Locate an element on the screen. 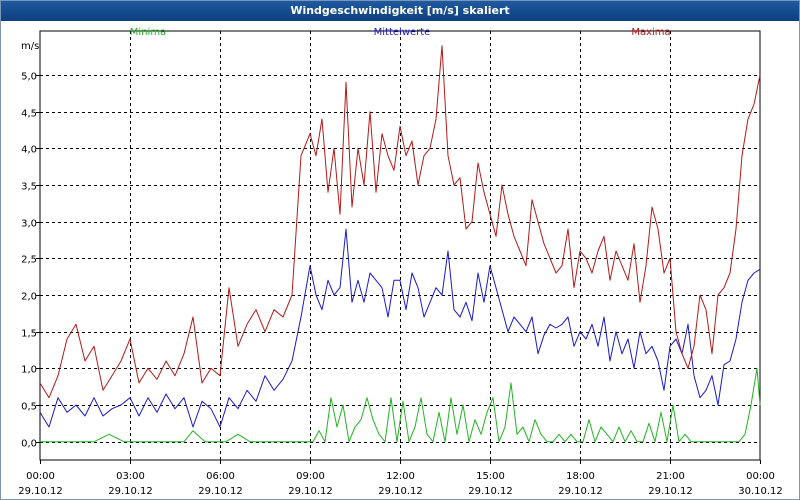  x-tick-date: 30.10.12 is located at coordinates (760, 491).